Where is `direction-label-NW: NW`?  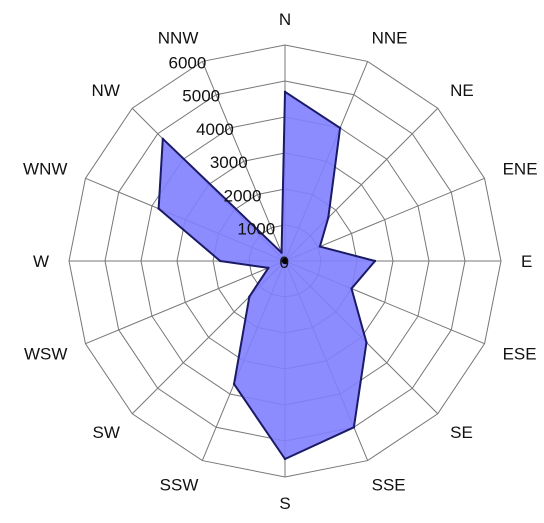
direction-label-NW: NW is located at coordinates (106, 90).